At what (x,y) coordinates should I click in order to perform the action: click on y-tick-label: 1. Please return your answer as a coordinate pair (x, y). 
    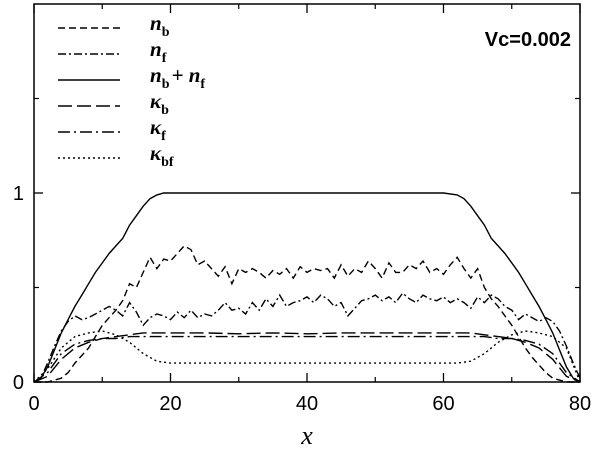
    Looking at the image, I should click on (18, 194).